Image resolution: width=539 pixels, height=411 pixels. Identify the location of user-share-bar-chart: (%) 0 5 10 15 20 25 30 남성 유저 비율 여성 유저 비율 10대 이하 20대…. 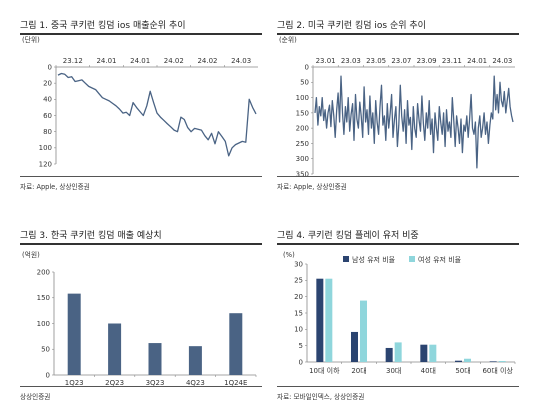
(399, 313).